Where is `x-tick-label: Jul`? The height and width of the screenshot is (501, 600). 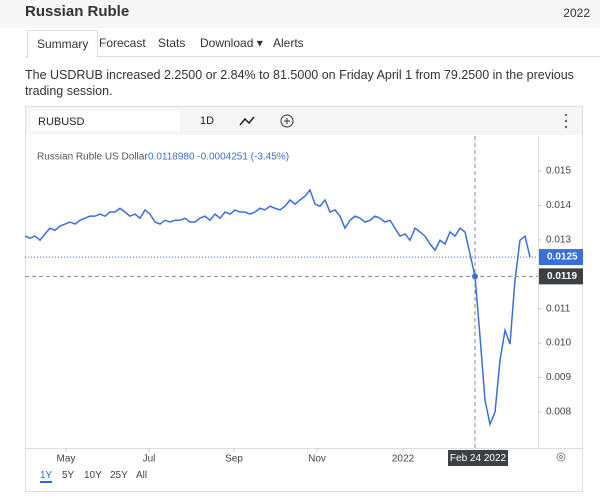
x-tick-label: Jul is located at coordinates (149, 459).